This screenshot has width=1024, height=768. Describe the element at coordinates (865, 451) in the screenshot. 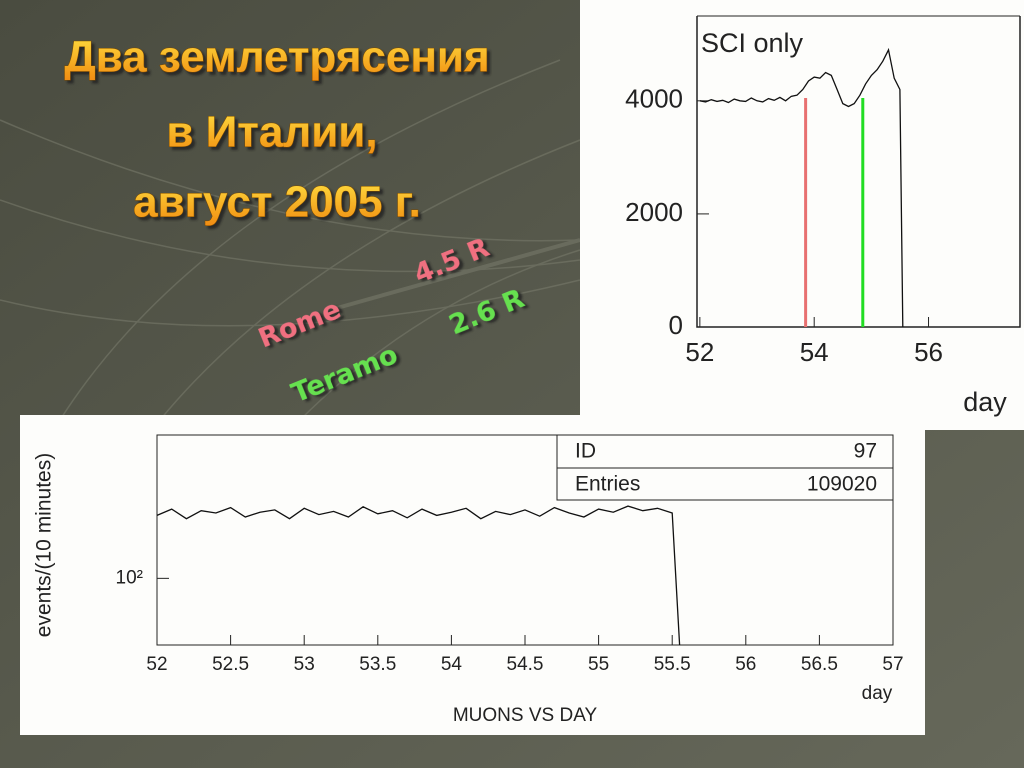

I see `stats-value: 97` at that location.